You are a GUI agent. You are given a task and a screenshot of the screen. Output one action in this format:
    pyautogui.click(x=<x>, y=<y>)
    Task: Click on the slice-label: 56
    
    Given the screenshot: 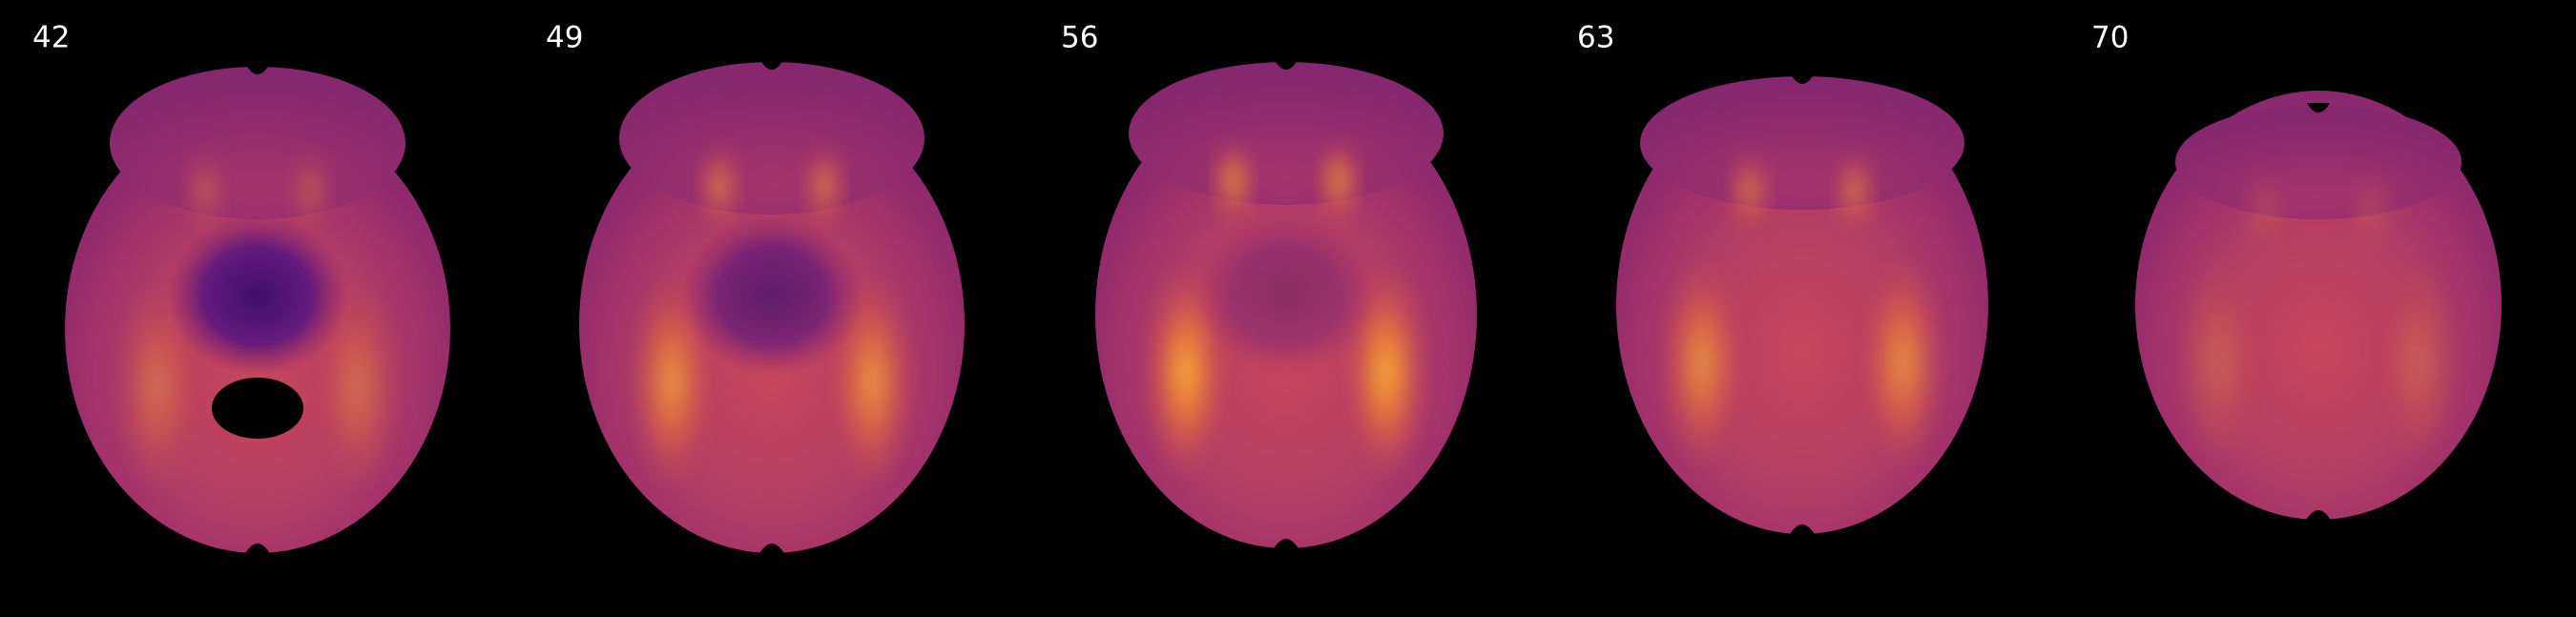 What is the action you would take?
    pyautogui.click(x=1079, y=38)
    